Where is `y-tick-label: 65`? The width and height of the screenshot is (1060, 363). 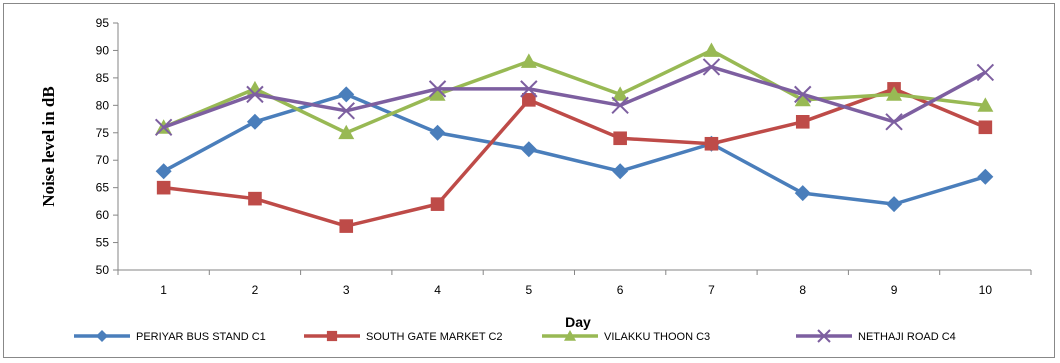 y-tick-label: 65 is located at coordinates (103, 188).